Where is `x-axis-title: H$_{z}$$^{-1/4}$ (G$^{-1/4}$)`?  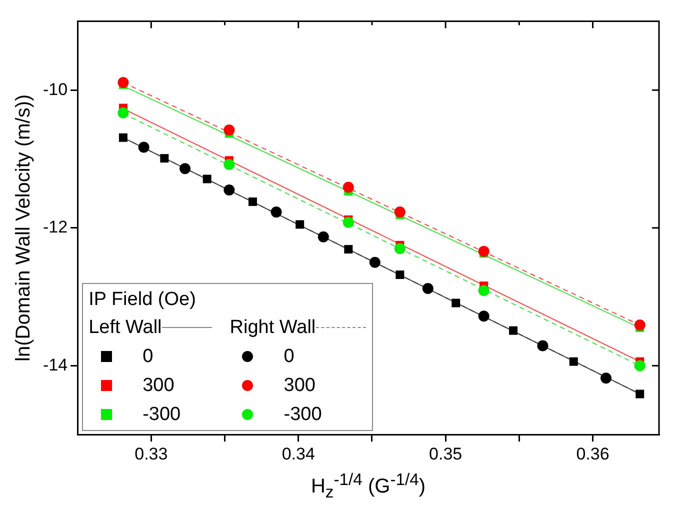
x-axis-title: H$_{z}$$^{-1/4}$ (G$^{-1/4}$) is located at coordinates (368, 486).